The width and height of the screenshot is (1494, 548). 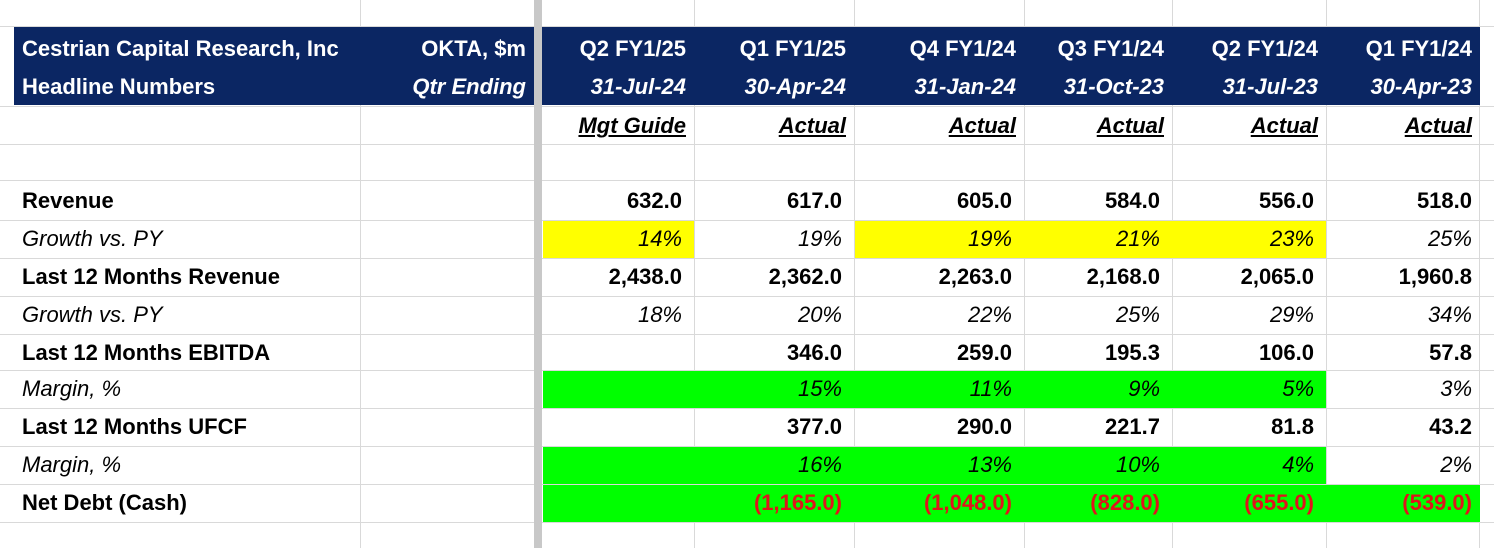 I want to click on table-cell: (1,048.0), so click(x=967, y=502).